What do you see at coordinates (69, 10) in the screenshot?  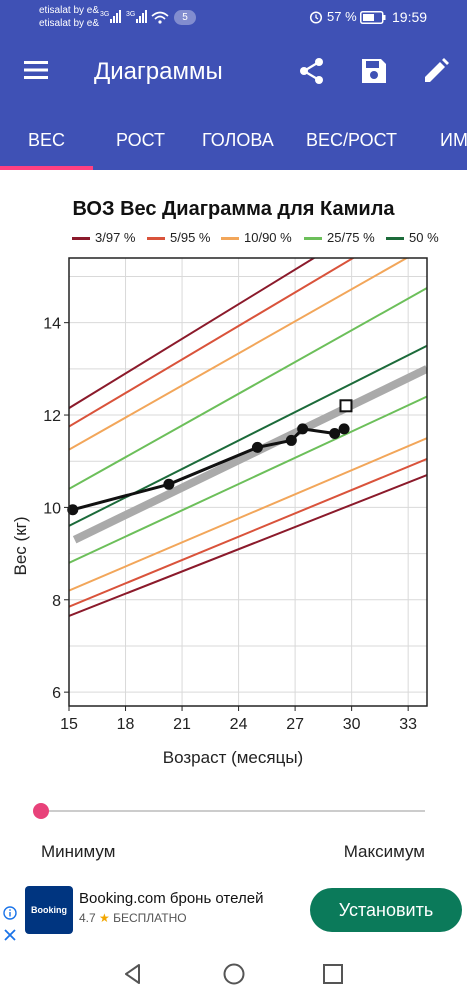 I see `carrier-label-1: etisalat by e&` at bounding box center [69, 10].